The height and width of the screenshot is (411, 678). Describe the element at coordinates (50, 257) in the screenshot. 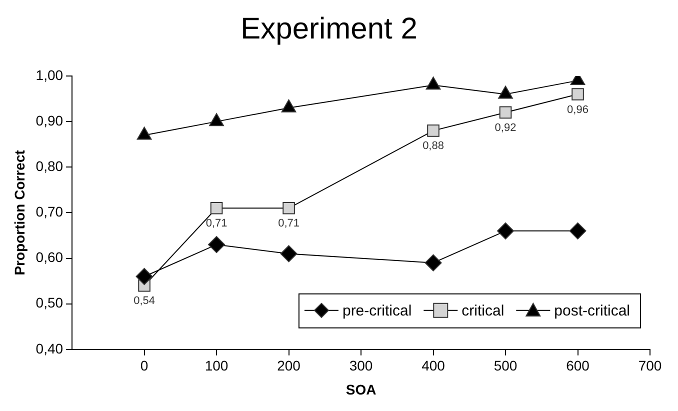

I see `y-tick-label: 0,60` at that location.